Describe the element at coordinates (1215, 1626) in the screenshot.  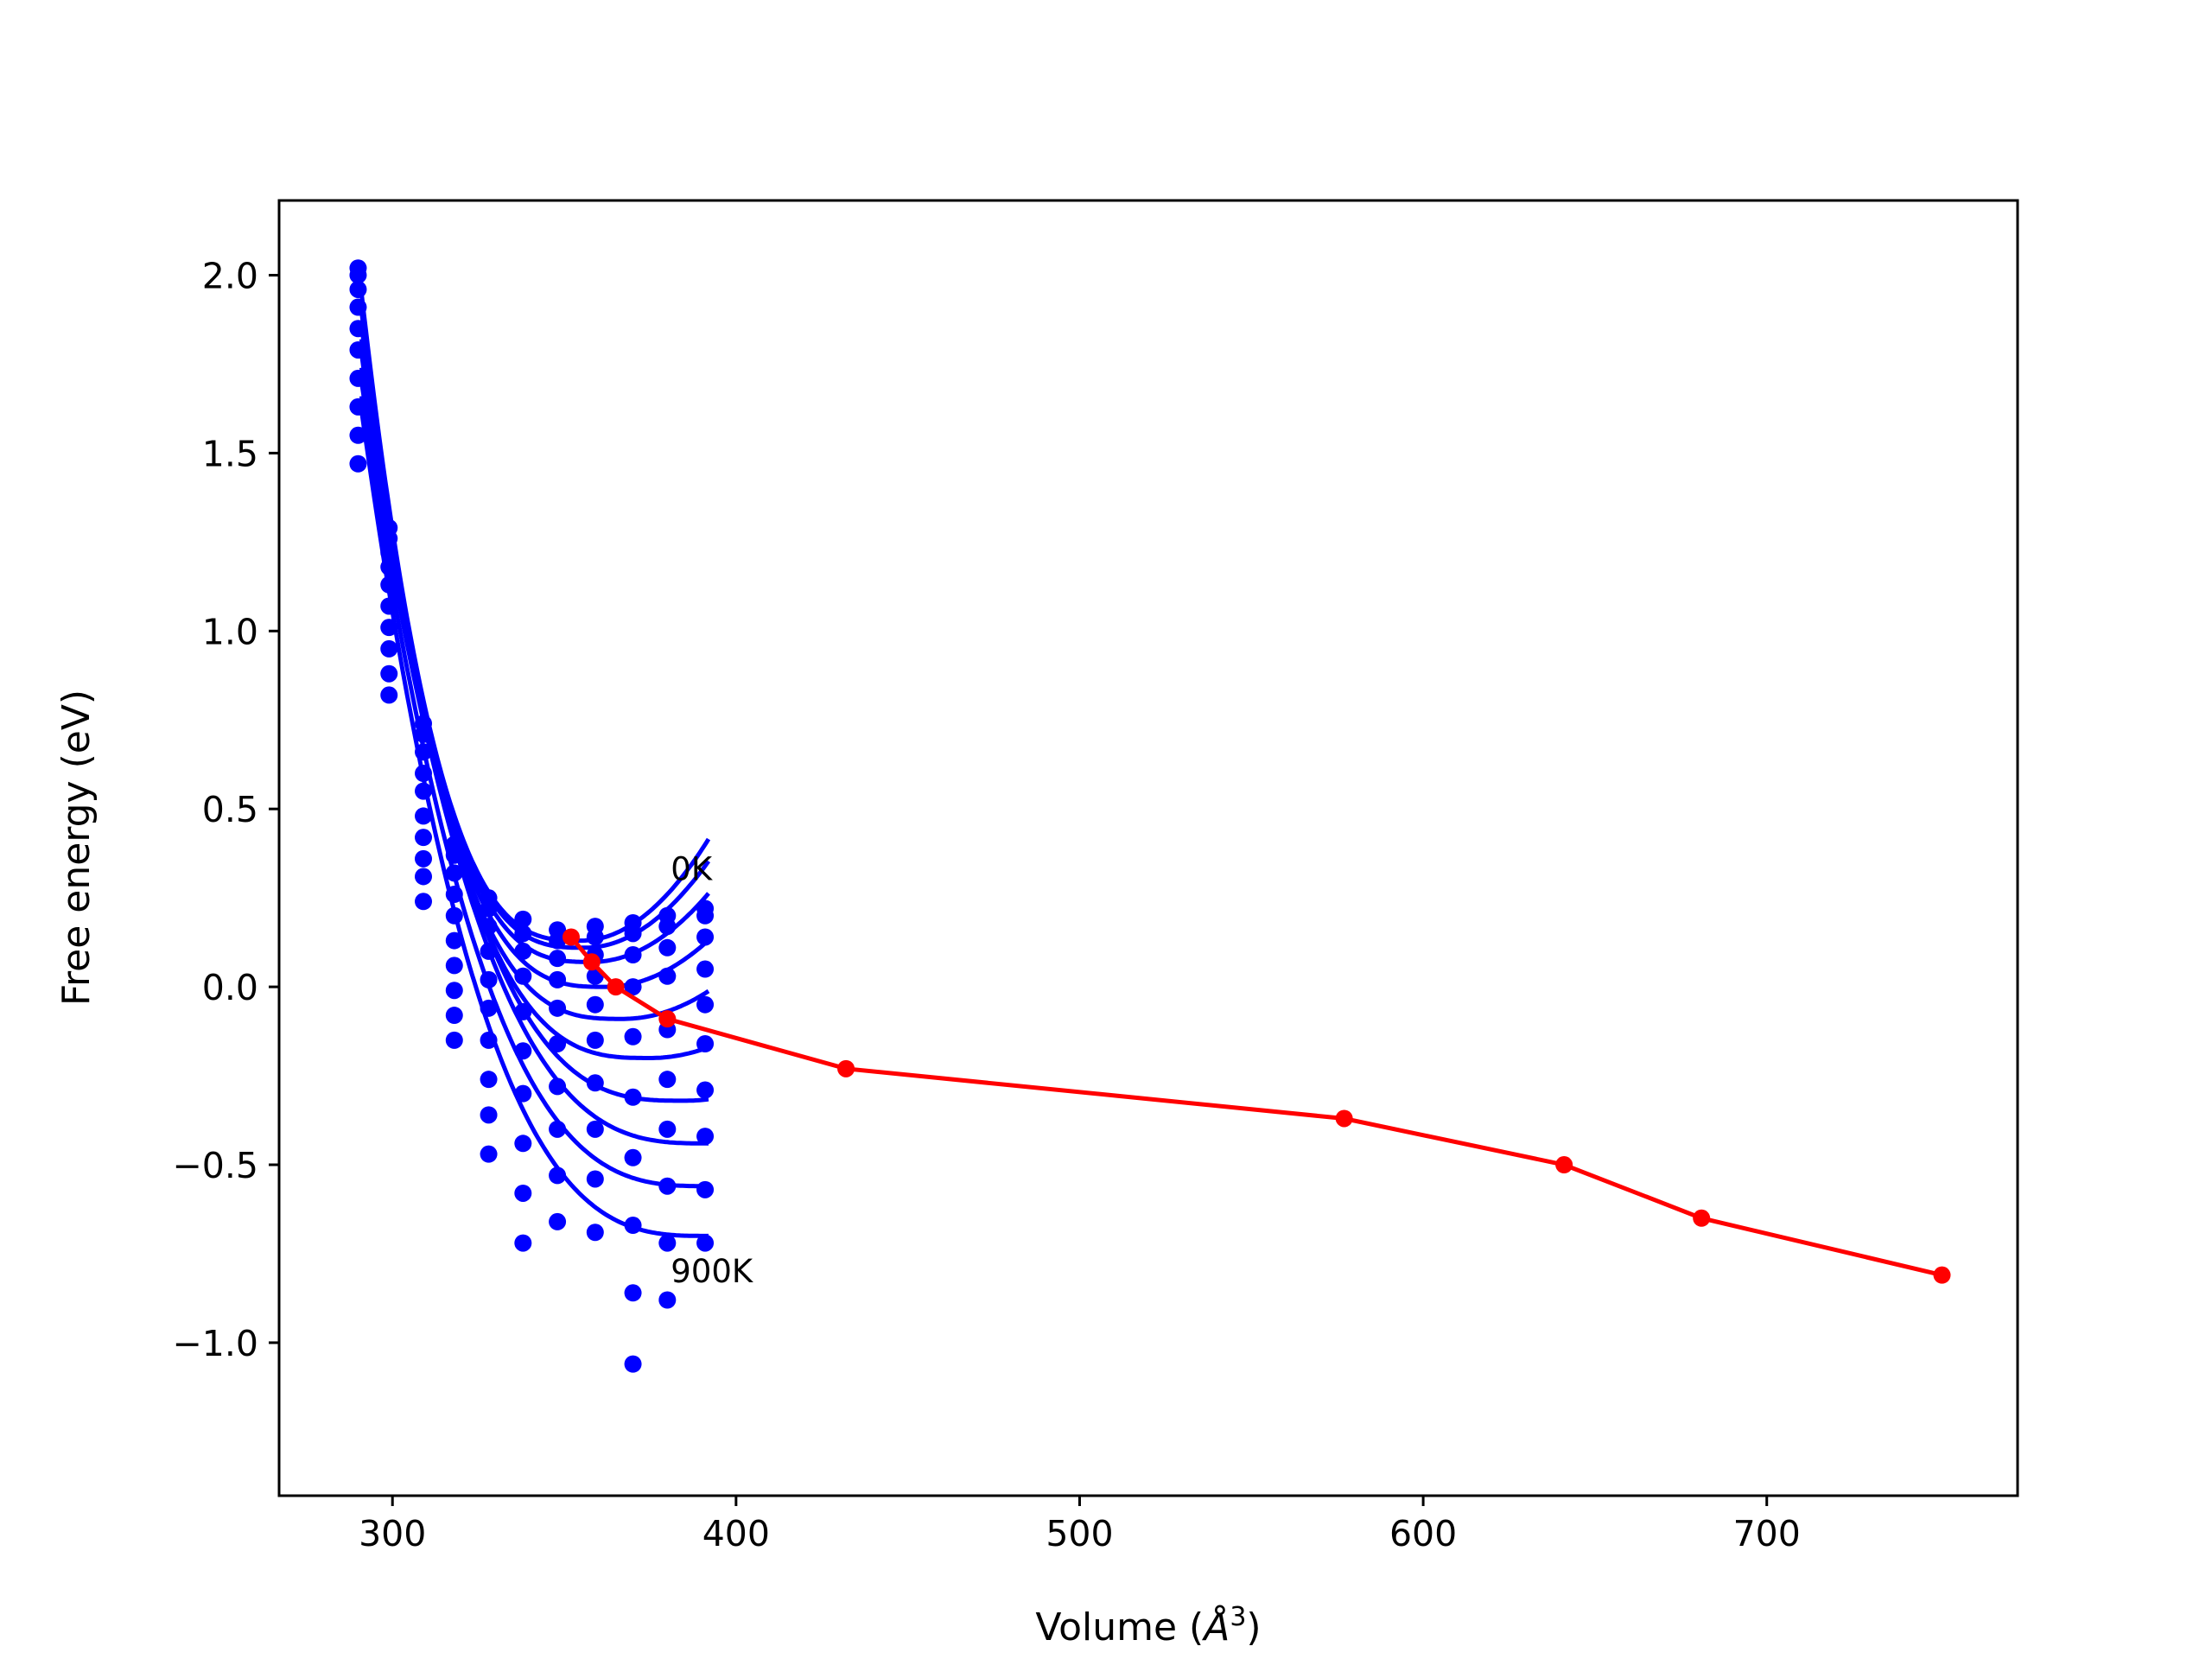
I see `x-axis-label-symbol: Å` at that location.